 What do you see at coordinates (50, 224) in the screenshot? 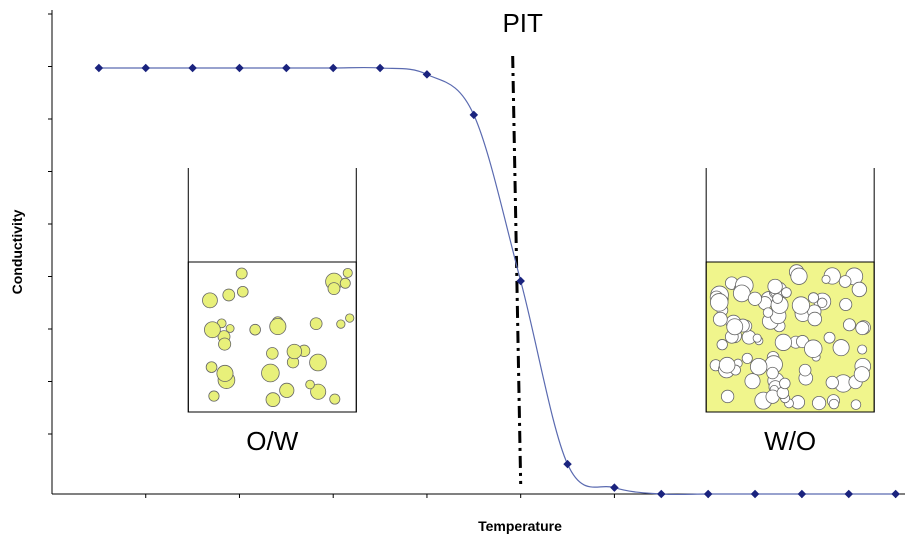
I see `y-axis-ticks` at bounding box center [50, 224].